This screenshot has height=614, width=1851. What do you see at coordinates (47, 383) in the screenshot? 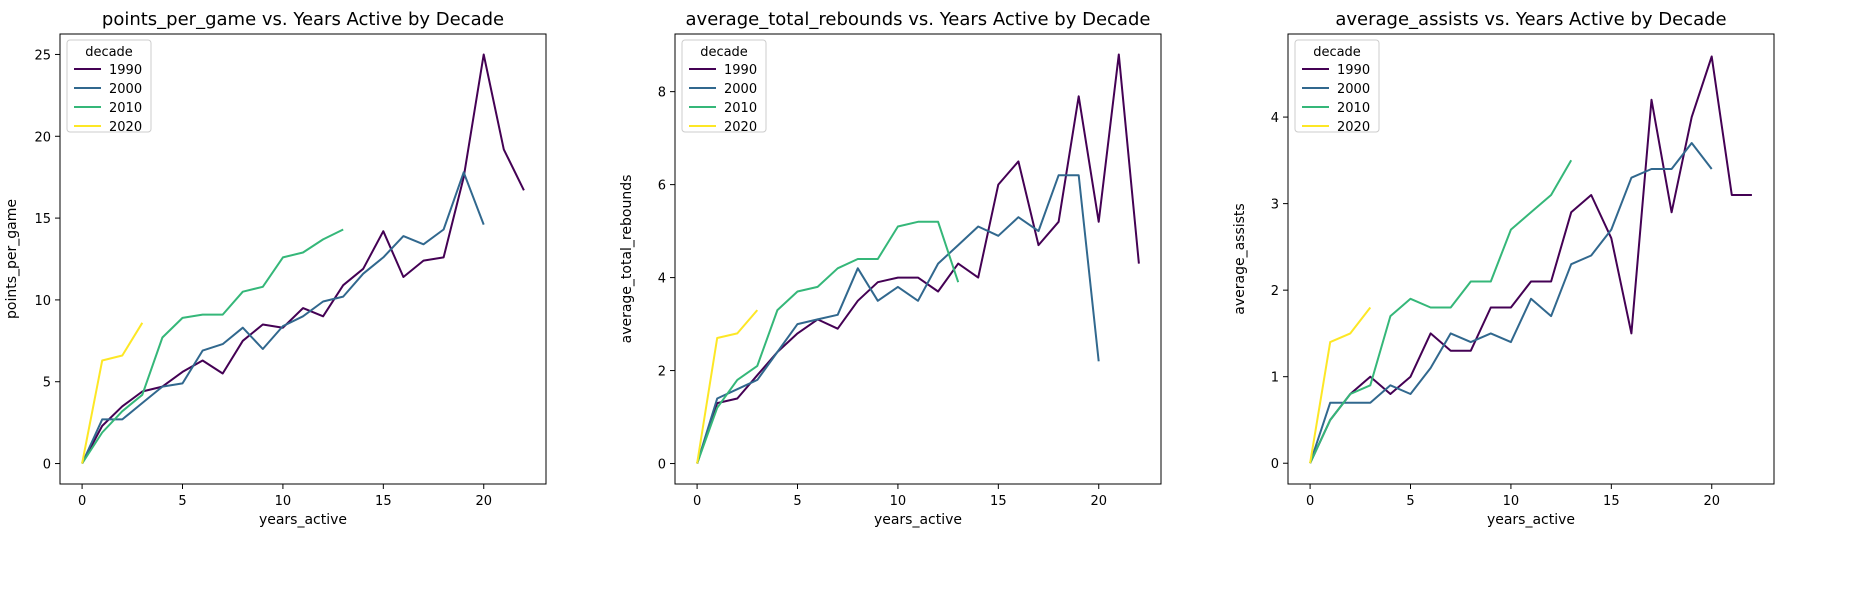
I see `y-tick-label: 5` at bounding box center [47, 383].